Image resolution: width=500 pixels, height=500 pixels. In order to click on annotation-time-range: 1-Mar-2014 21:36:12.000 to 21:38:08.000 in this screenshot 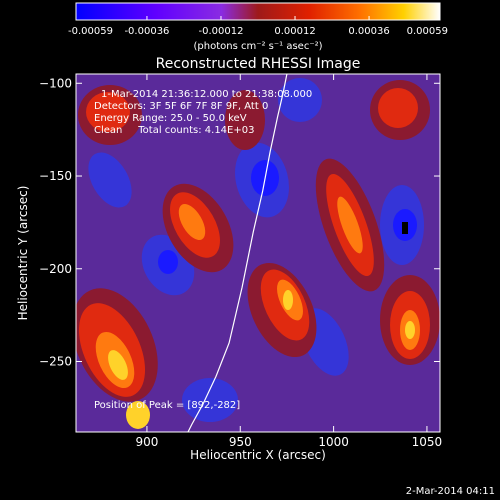, I will do `click(206, 94)`.